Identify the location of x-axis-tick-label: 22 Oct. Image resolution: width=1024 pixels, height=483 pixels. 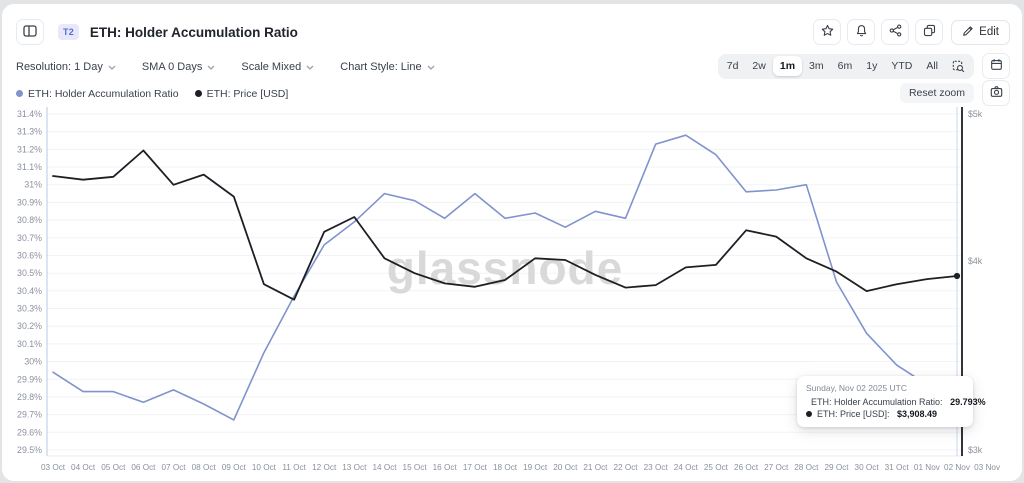
(625, 467).